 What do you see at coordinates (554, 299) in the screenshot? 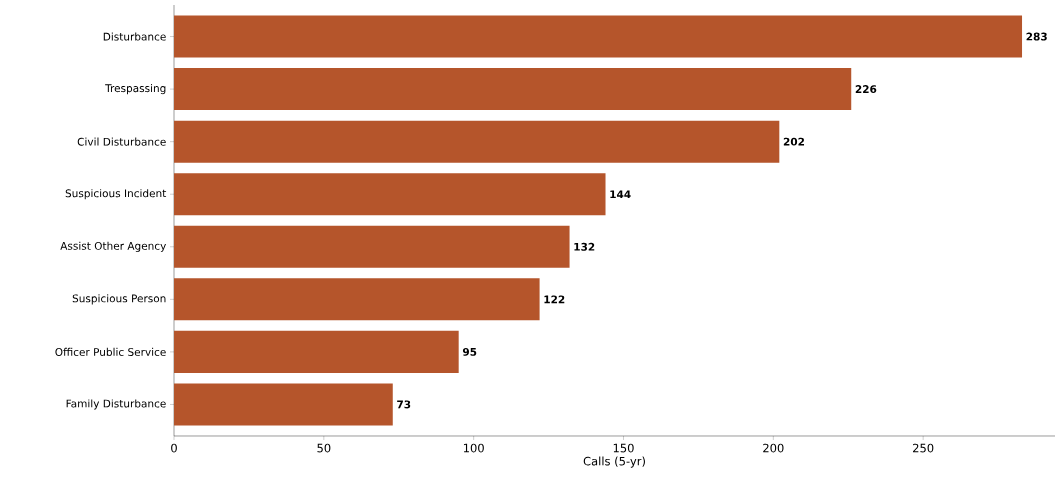
I see `data-label: 122` at bounding box center [554, 299].